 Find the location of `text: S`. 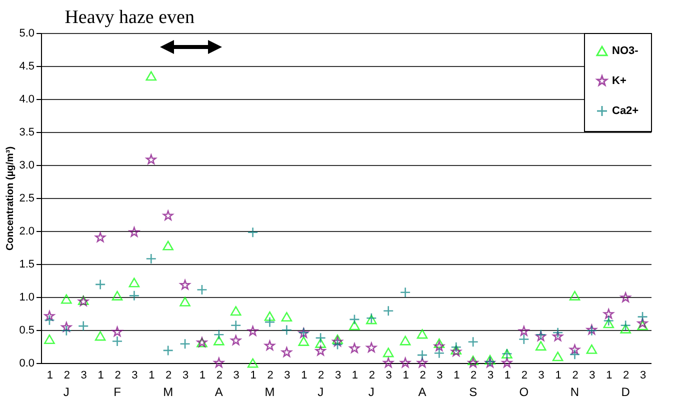

text: S is located at coordinates (473, 392).